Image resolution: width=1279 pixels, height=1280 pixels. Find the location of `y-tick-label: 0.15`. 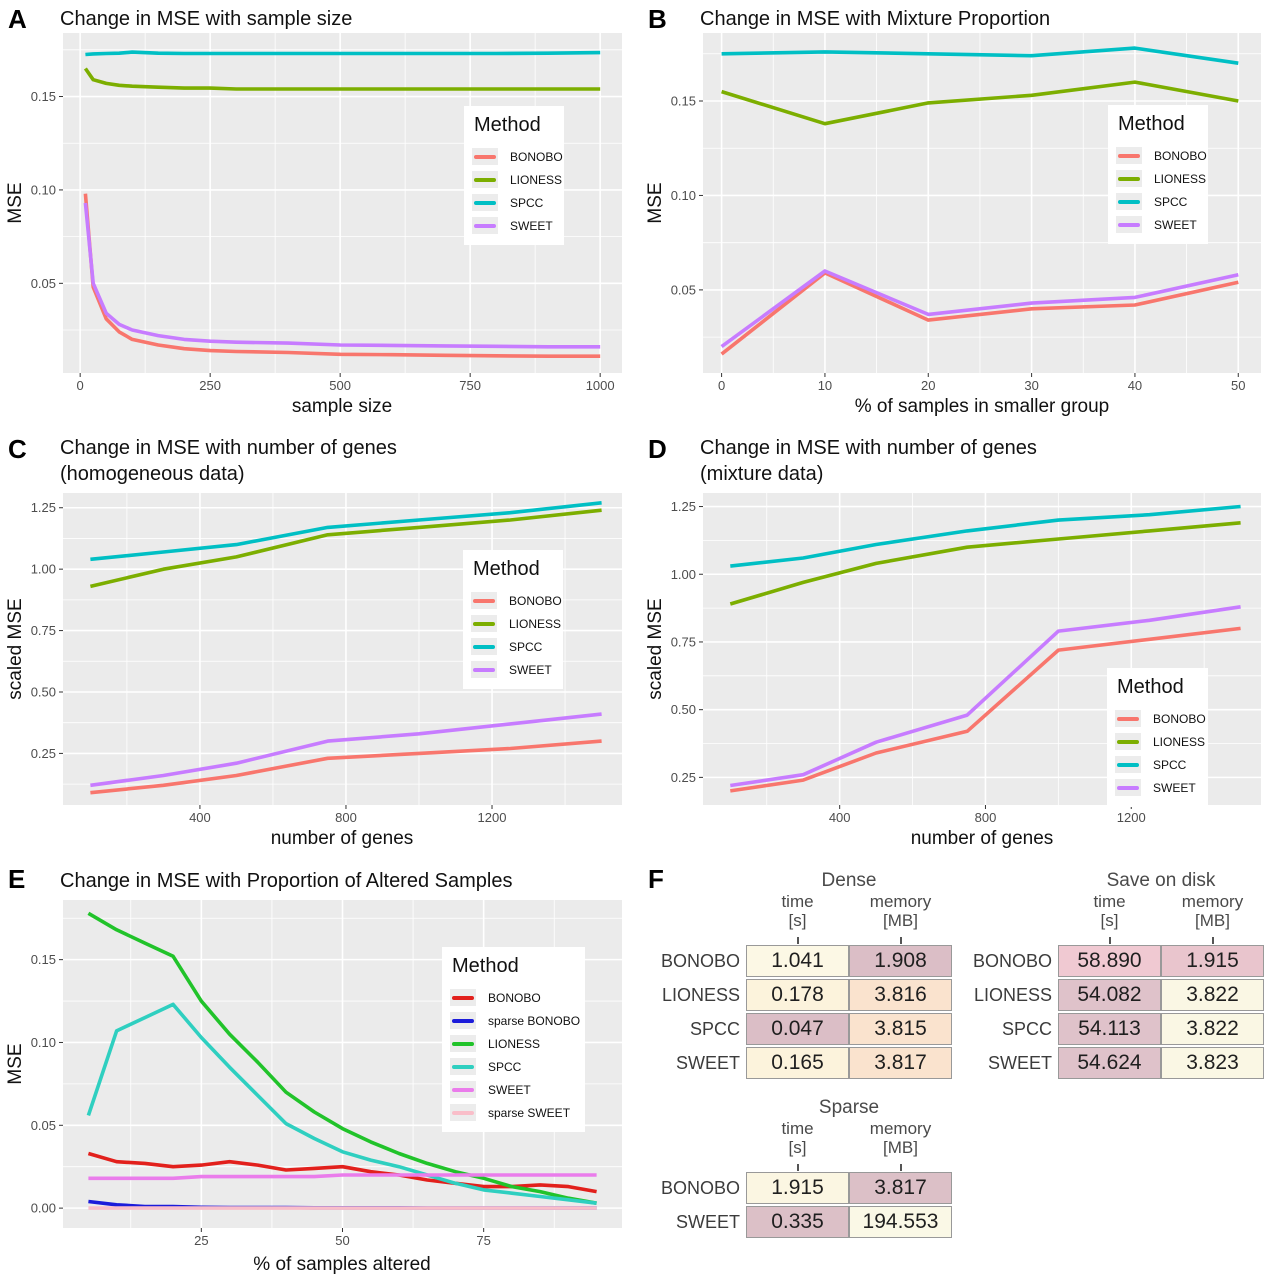

y-tick-label: 0.15 is located at coordinates (43, 96).